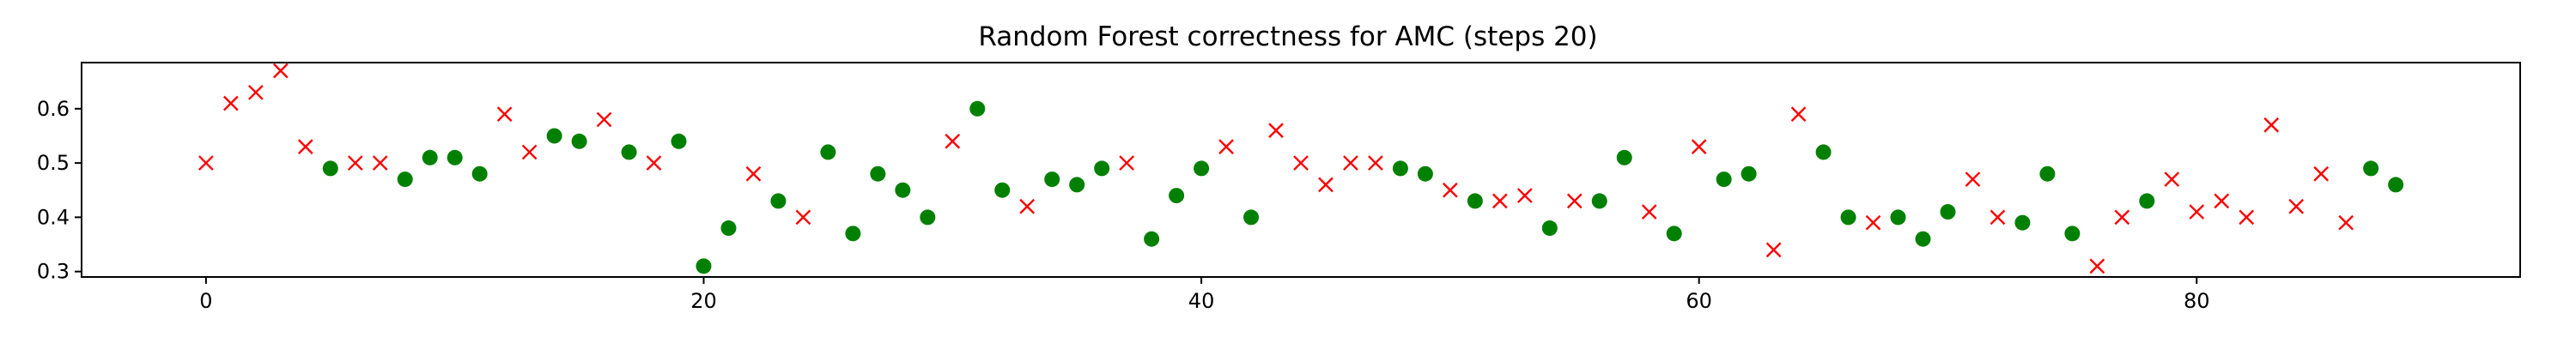  I want to click on x-tick-label: 0, so click(206, 301).